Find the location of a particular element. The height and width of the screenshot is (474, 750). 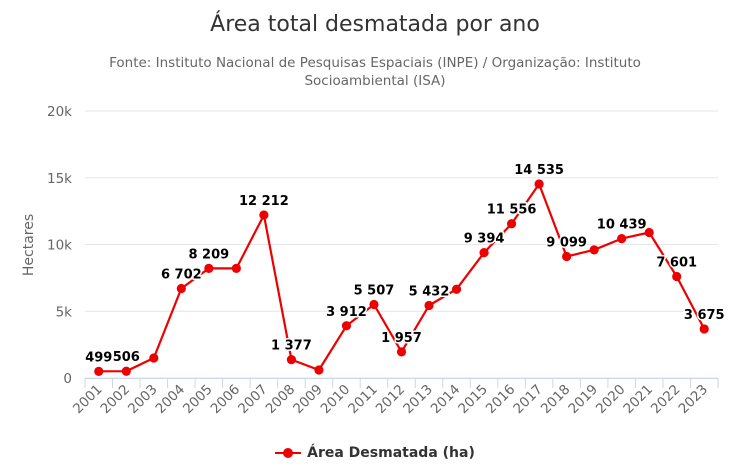

data-point-2002 is located at coordinates (126, 371).